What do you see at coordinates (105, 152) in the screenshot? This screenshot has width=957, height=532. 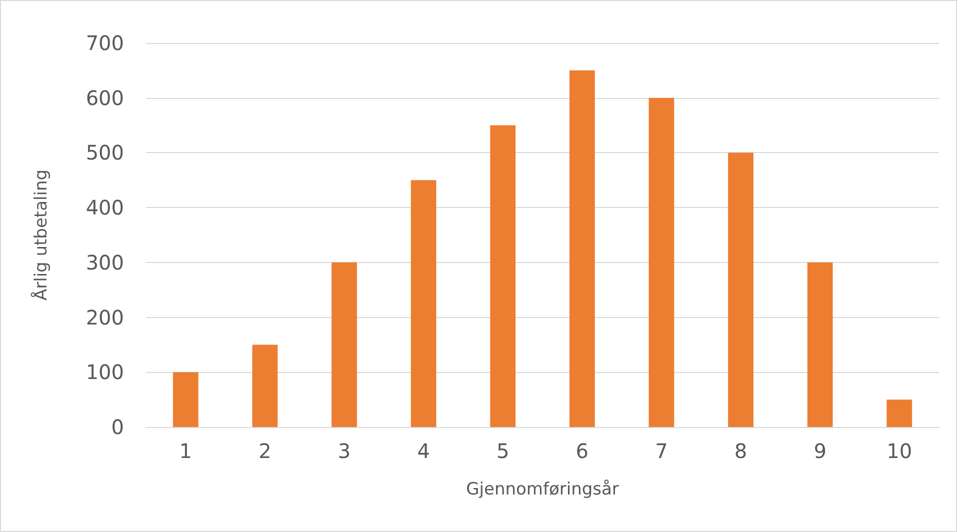 I see `y-tick-label: 500` at bounding box center [105, 152].